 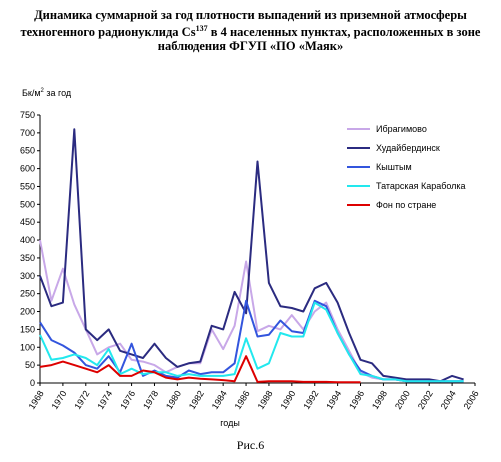 I want to click on x-tick-label: 2000, so click(x=402, y=400).